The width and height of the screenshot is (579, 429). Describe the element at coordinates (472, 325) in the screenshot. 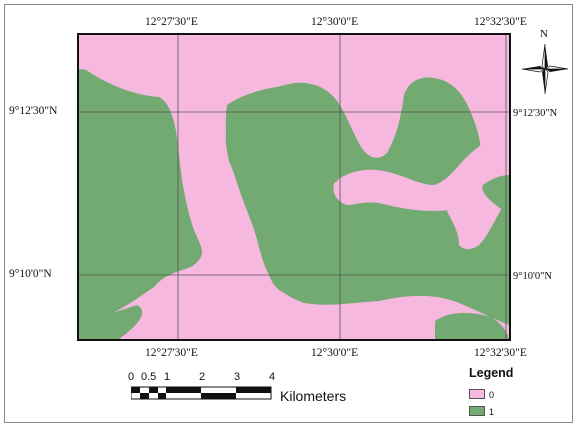

I see `class-1-island-bottom-right` at that location.